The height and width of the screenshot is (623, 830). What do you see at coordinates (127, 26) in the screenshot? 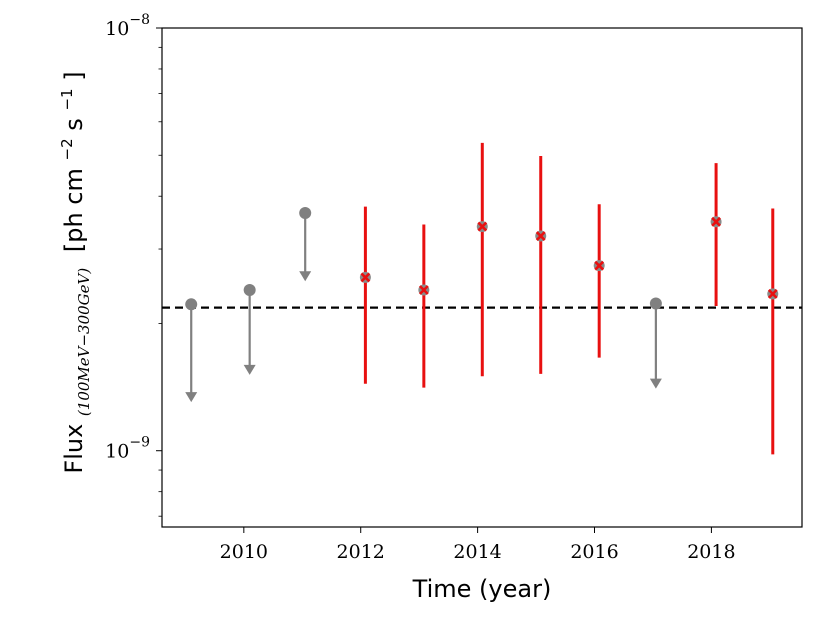
I see `y-tick-label: 10⁻⁸` at bounding box center [127, 26].